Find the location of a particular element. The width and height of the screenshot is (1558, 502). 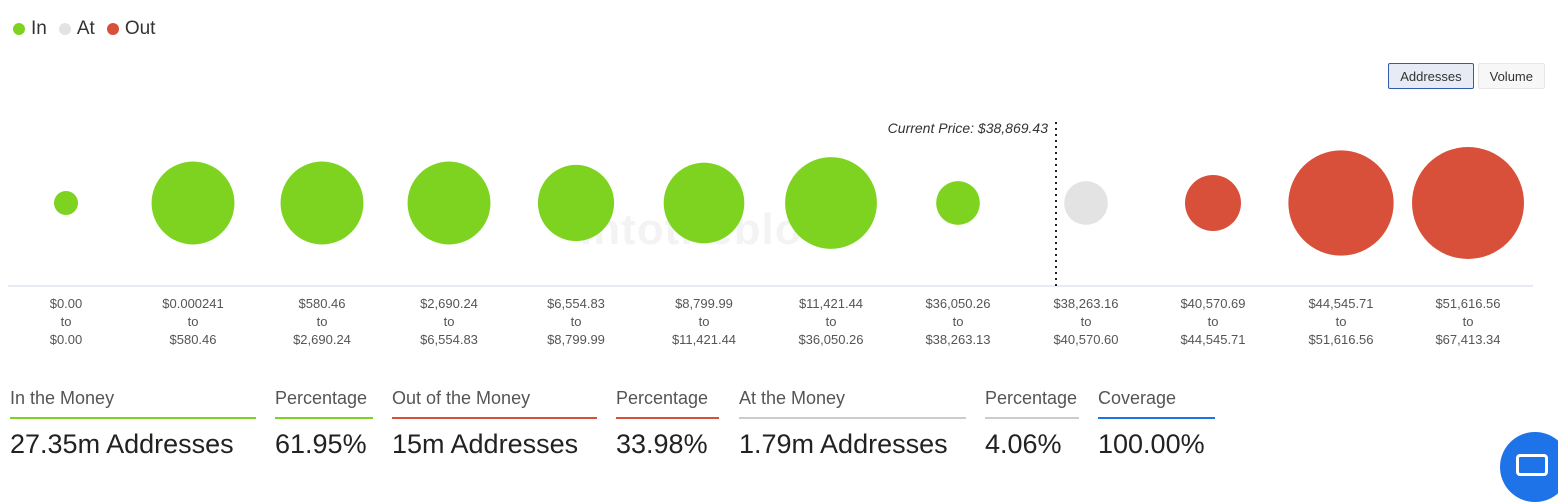

stat-block: Percentage 61.95% is located at coordinates (324, 424).